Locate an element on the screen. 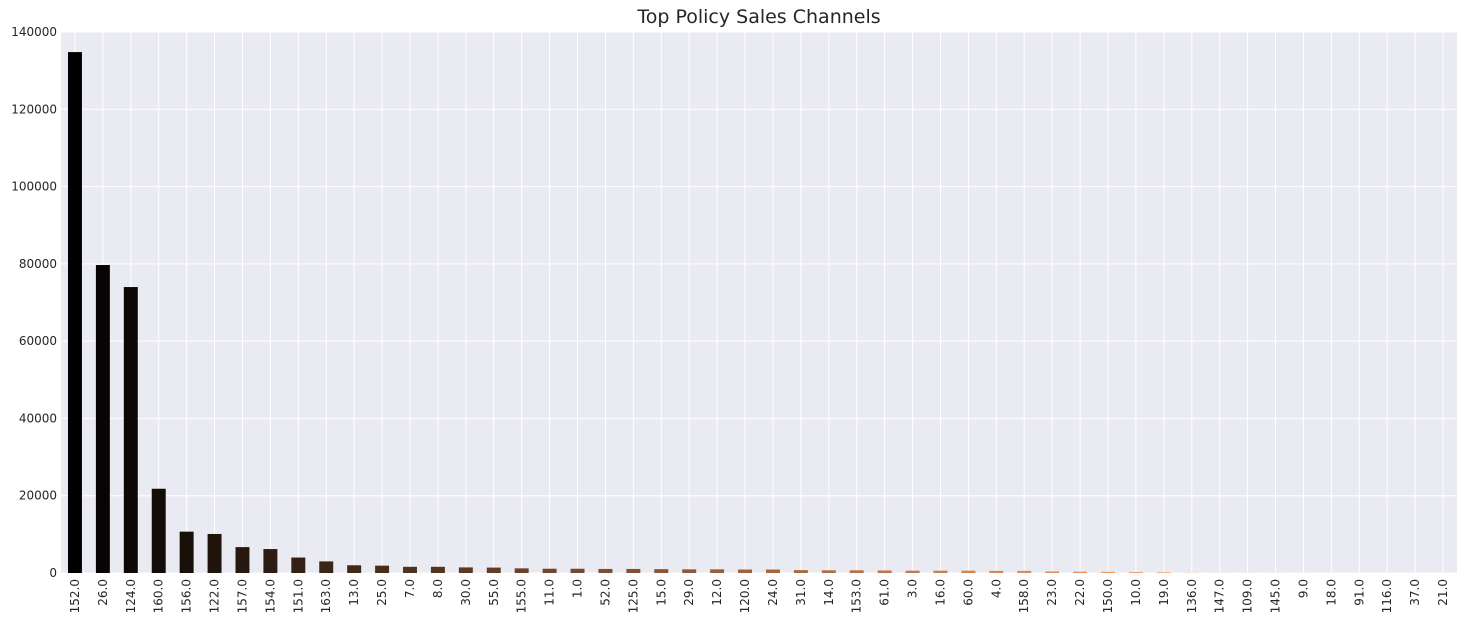 The height and width of the screenshot is (622, 1466). bar-19.0 is located at coordinates (1163, 572).